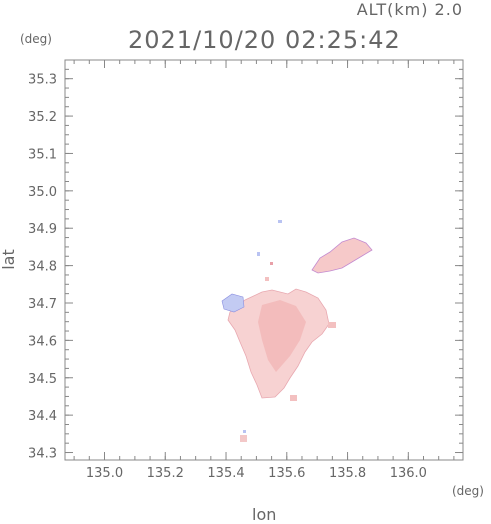 The height and width of the screenshot is (524, 491). What do you see at coordinates (408, 473) in the screenshot?
I see `x-tick-label: 136.0` at bounding box center [408, 473].